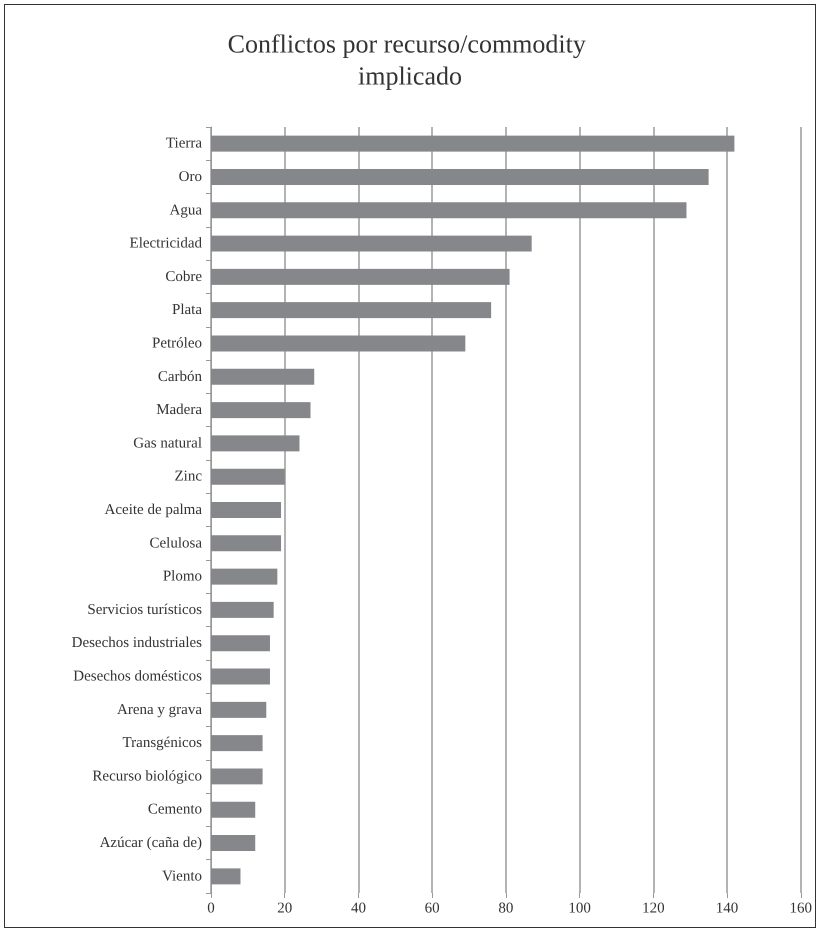 This screenshot has height=934, width=824. I want to click on y-tick-label: Petróleo, so click(177, 343).